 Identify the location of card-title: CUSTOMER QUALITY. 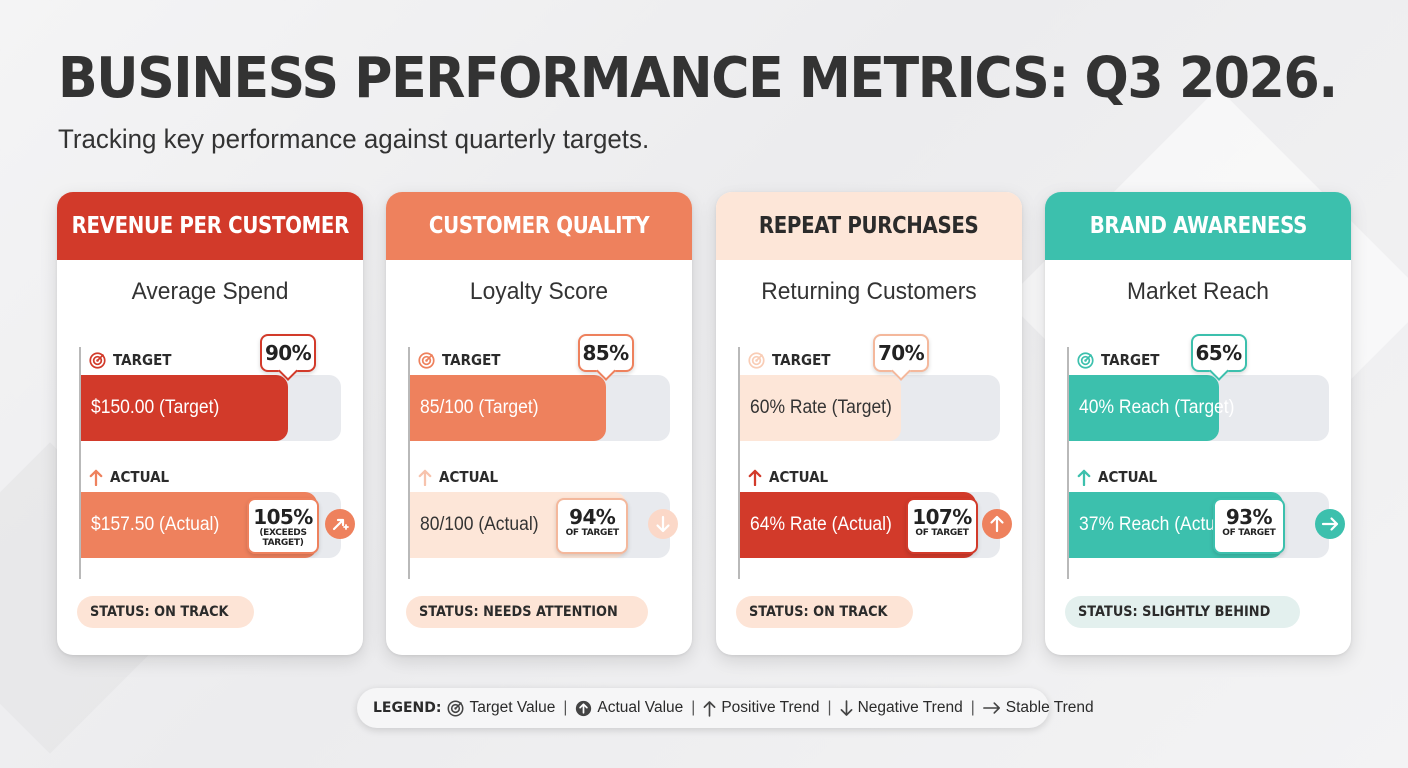
(539, 226).